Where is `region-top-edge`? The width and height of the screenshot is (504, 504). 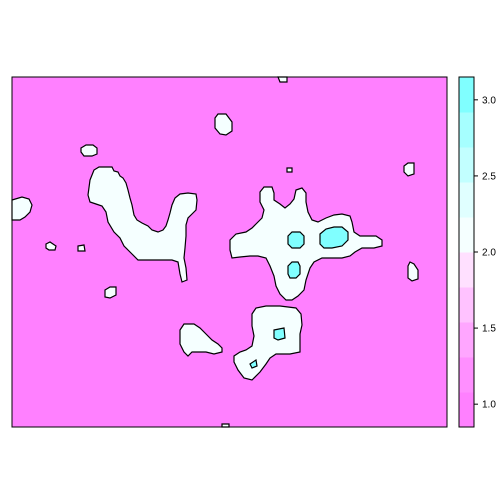 region-top-edge is located at coordinates (282, 79).